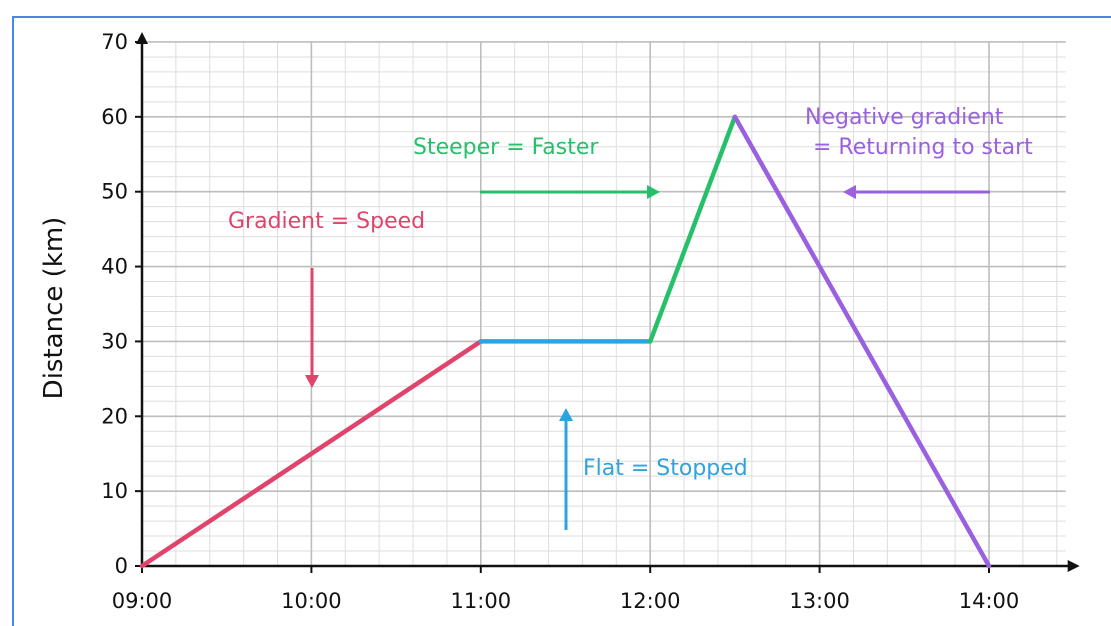 The width and height of the screenshot is (1111, 626). Describe the element at coordinates (566, 414) in the screenshot. I see `arrow-flat-stopped-head` at that location.